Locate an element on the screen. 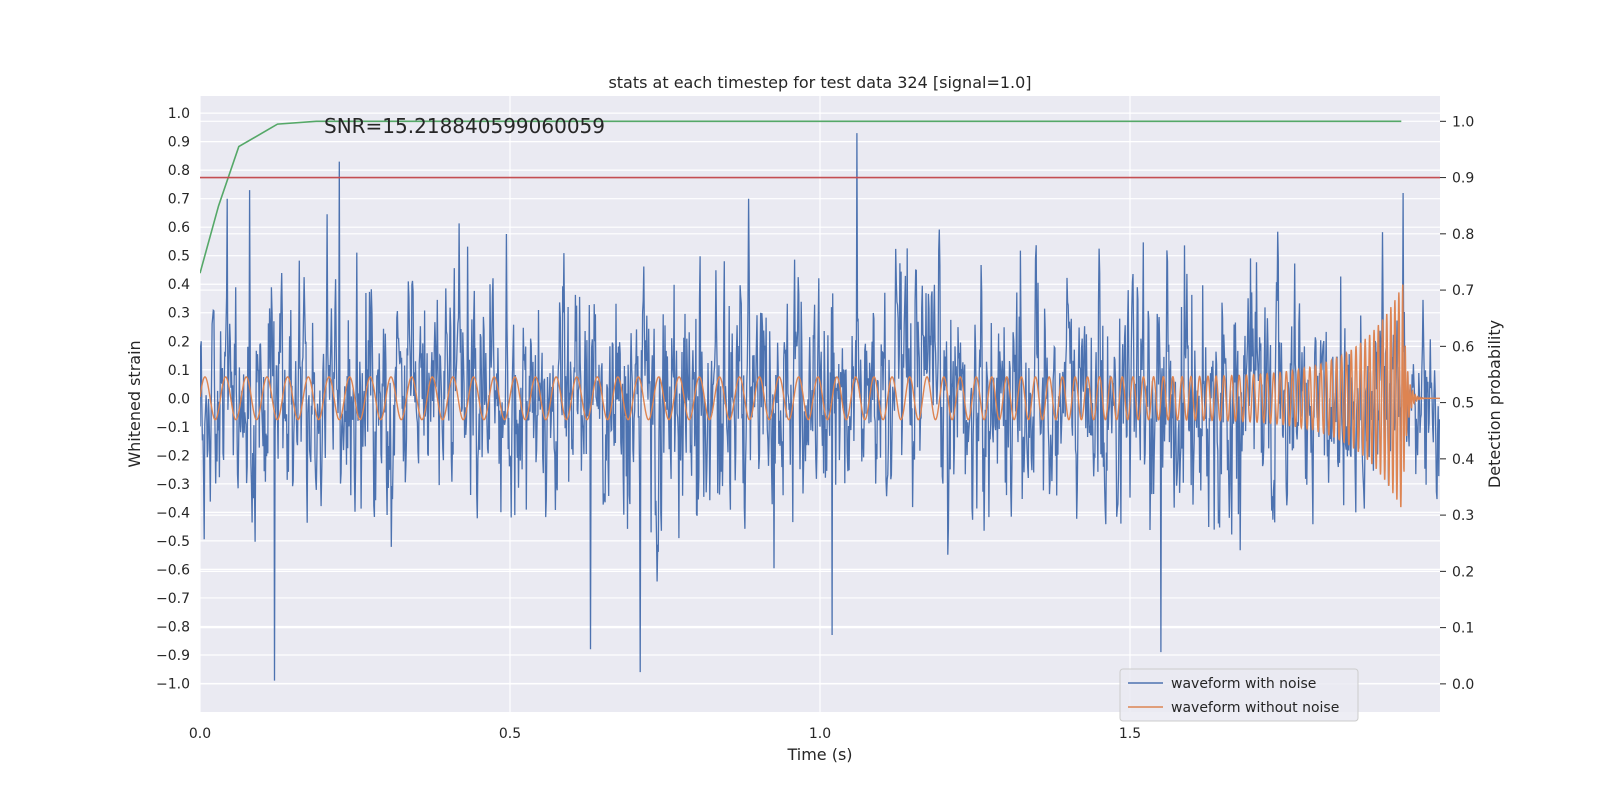 This screenshot has width=1600, height=800. x-tick-label: 0.0 is located at coordinates (200, 734).